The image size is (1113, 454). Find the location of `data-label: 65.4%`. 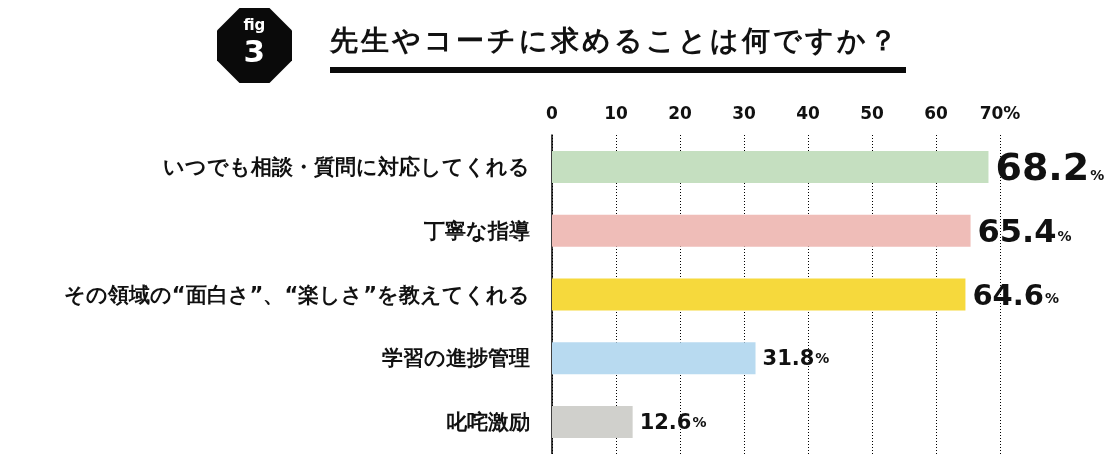

data-label: 65.4% is located at coordinates (1024, 230).